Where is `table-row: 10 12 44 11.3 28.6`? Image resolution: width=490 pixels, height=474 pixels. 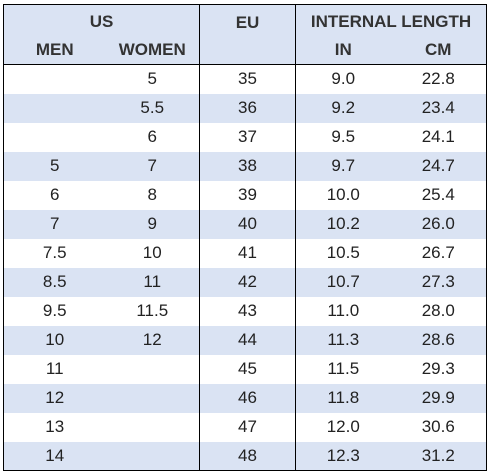 table-row: 10 12 44 11.3 28.6 is located at coordinates (245, 340).